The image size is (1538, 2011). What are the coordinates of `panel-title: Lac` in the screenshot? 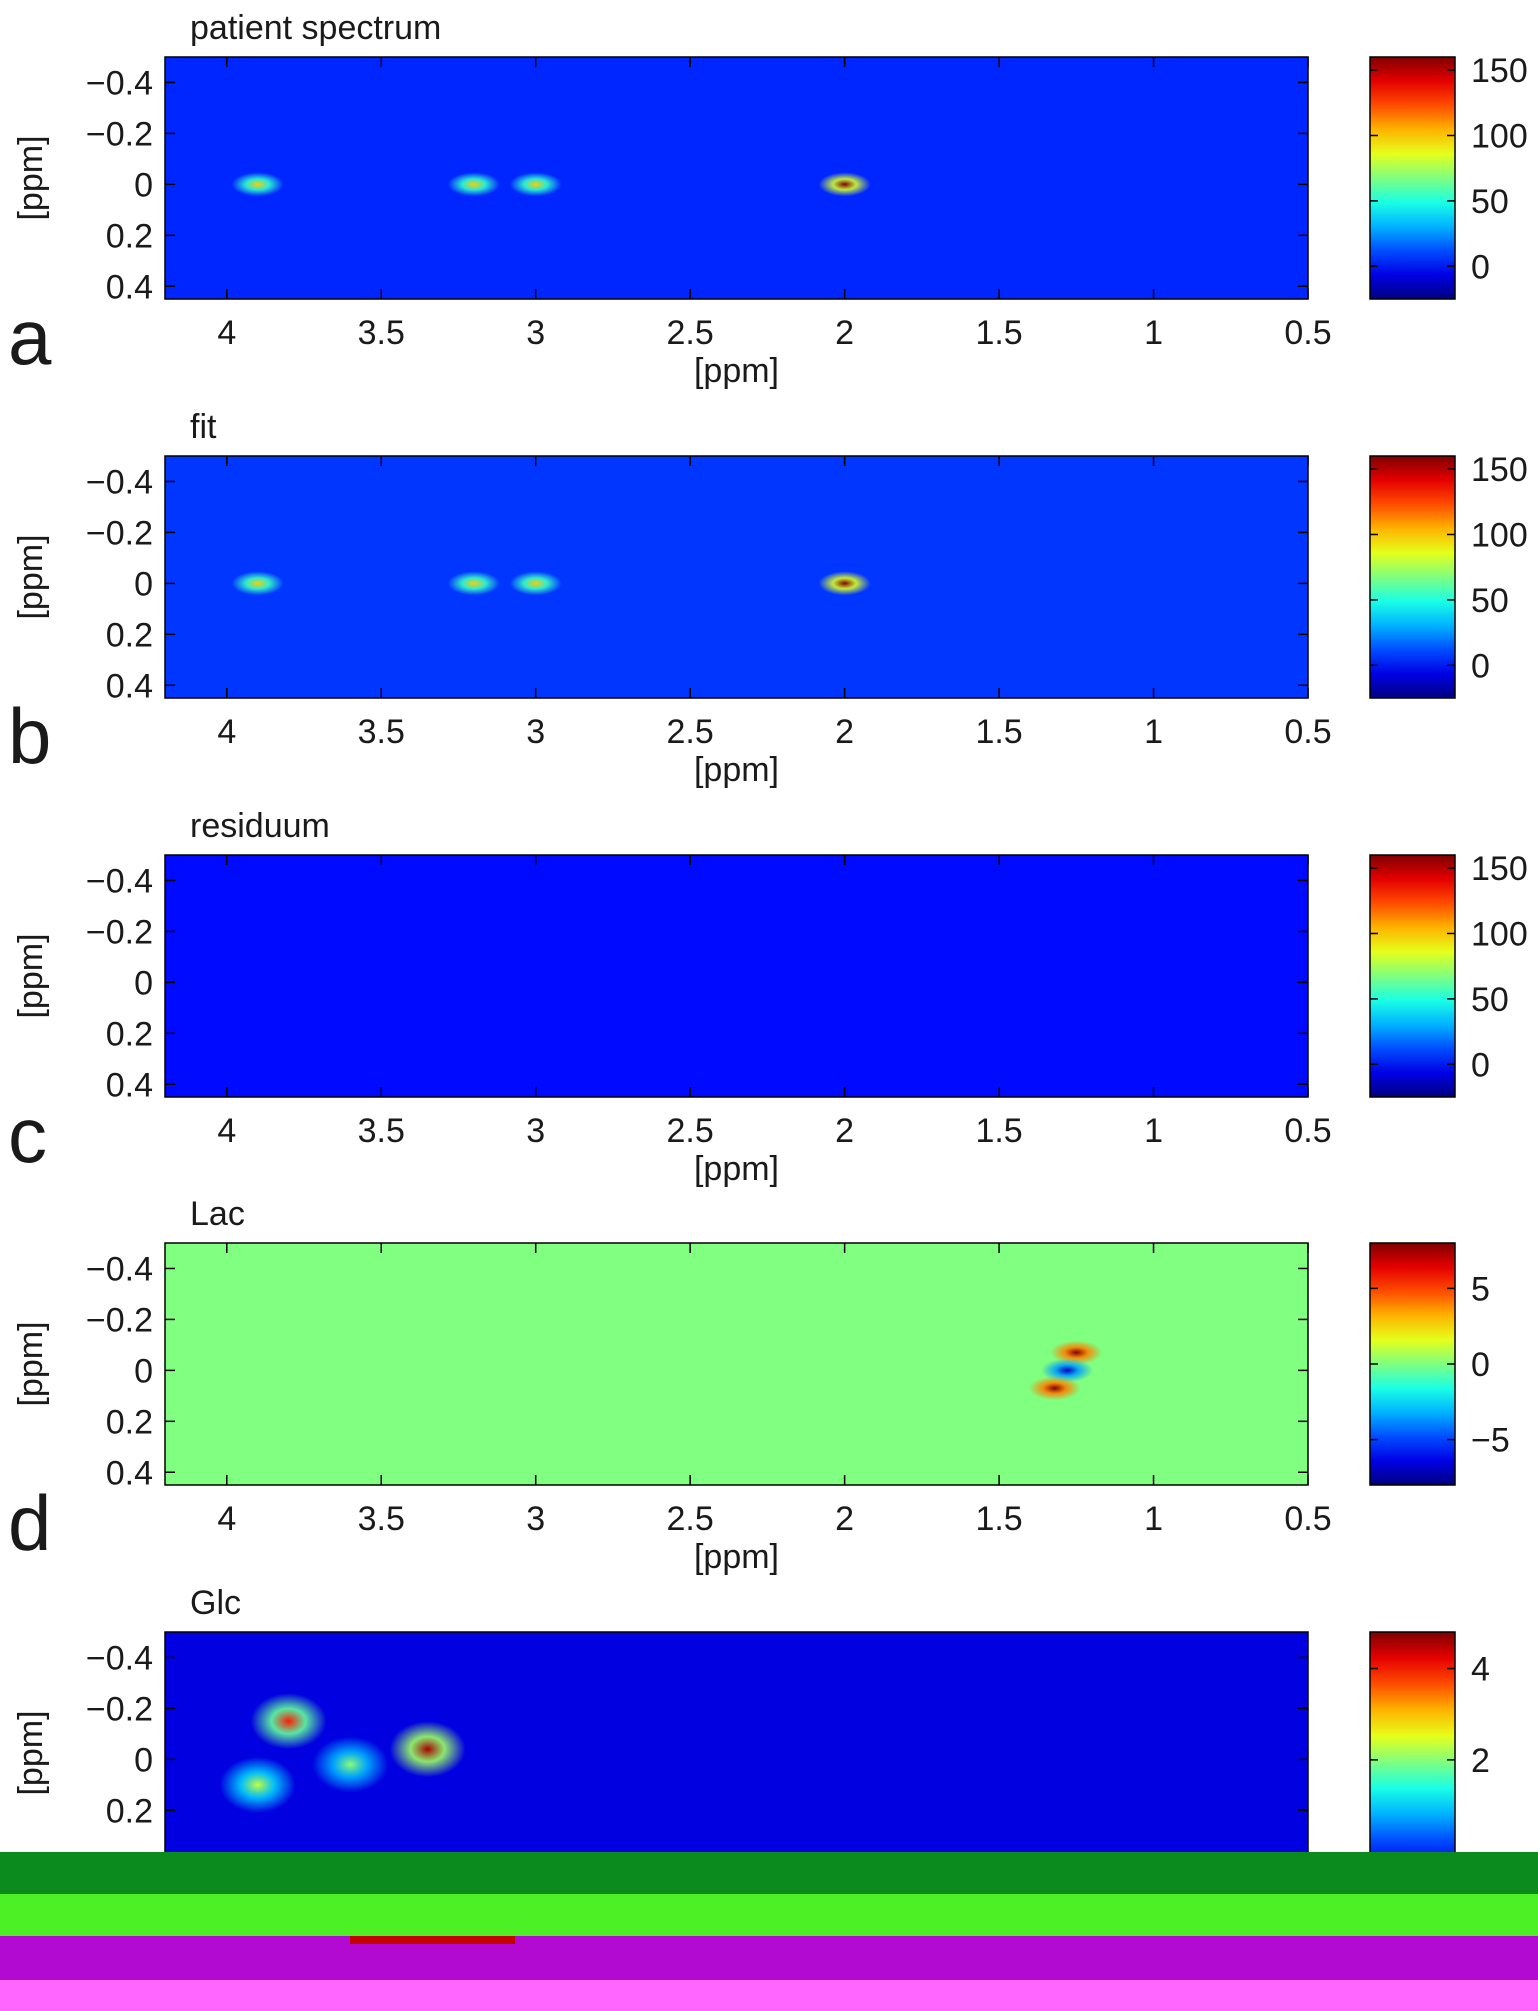 It's located at (217, 1214).